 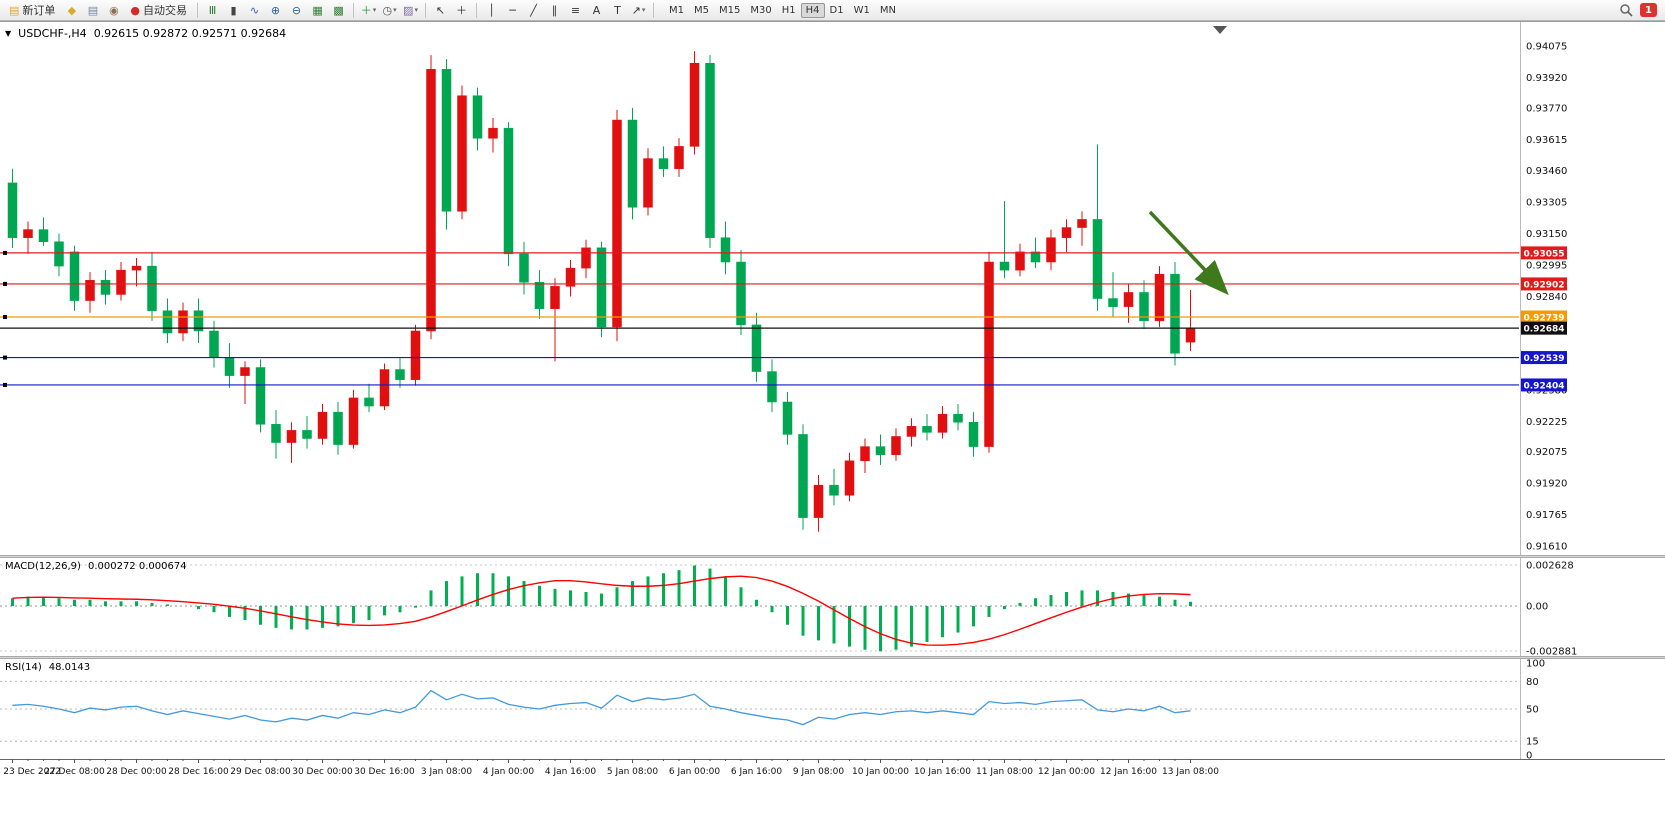 What do you see at coordinates (71, 10) in the screenshot?
I see `chart-window-icon: ◆` at bounding box center [71, 10].